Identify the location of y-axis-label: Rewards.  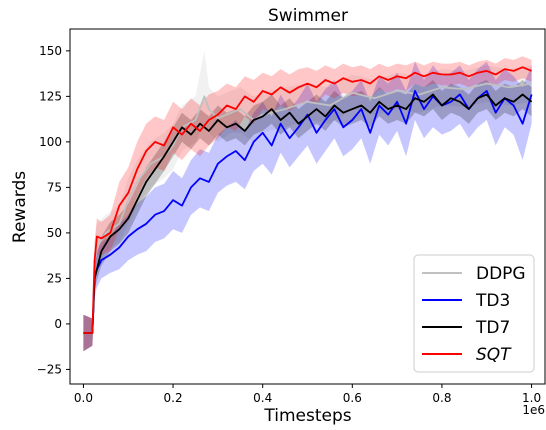
(20, 207).